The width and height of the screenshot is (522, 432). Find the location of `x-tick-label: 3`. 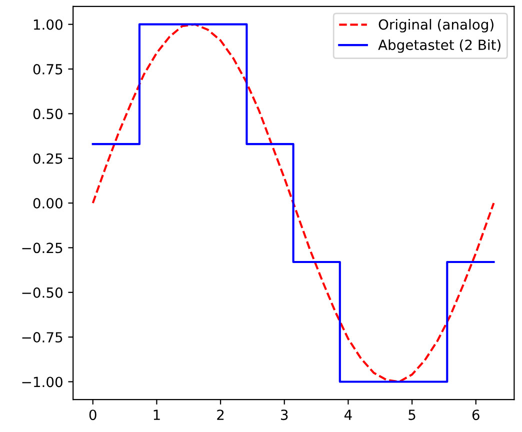

x-tick-label: 3 is located at coordinates (284, 415).